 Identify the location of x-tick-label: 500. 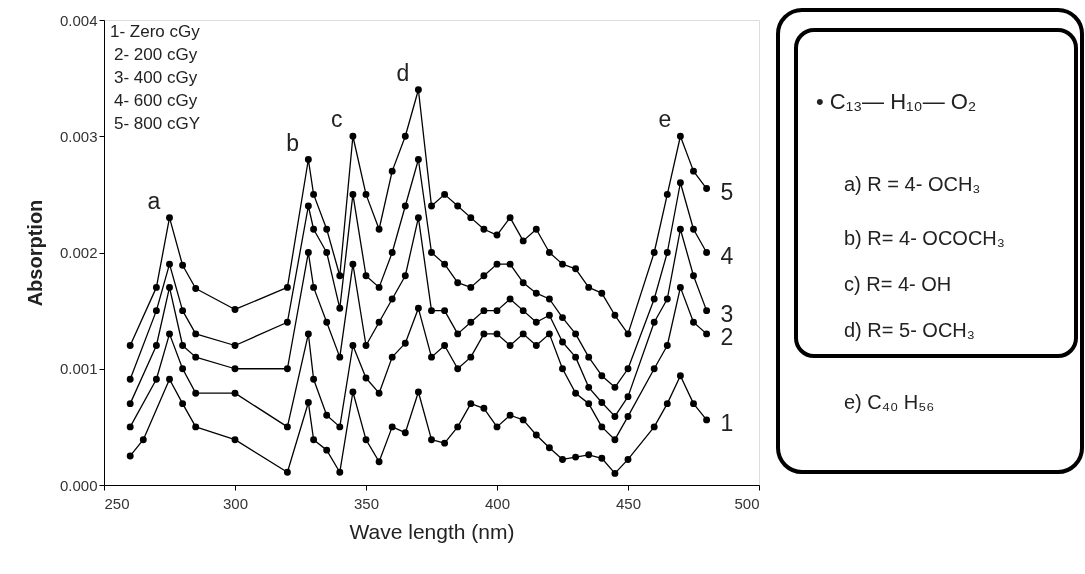
(747, 503).